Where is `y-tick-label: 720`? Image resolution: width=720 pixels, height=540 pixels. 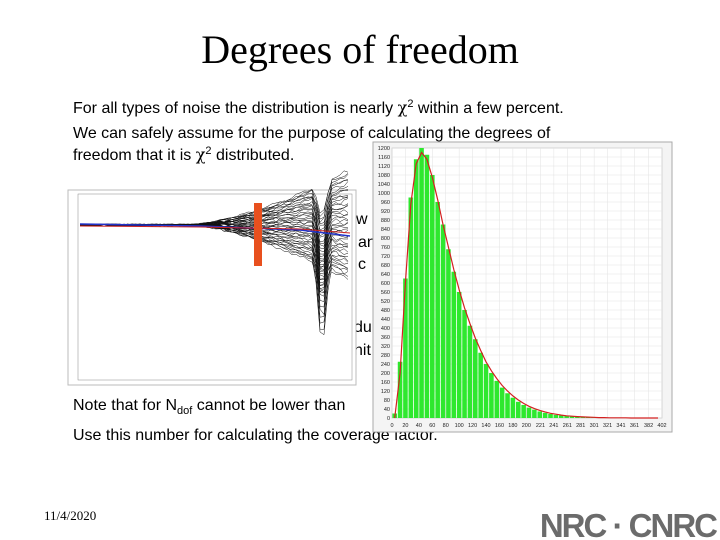 y-tick-label: 720 is located at coordinates (385, 257).